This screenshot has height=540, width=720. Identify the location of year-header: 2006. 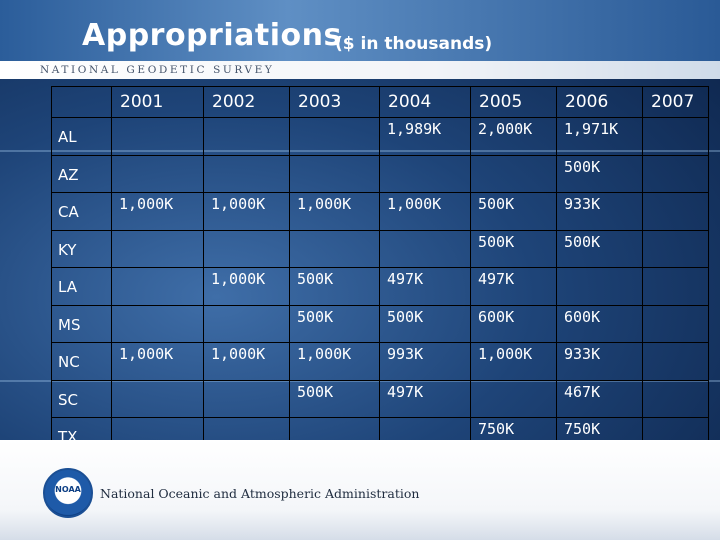
(599, 102).